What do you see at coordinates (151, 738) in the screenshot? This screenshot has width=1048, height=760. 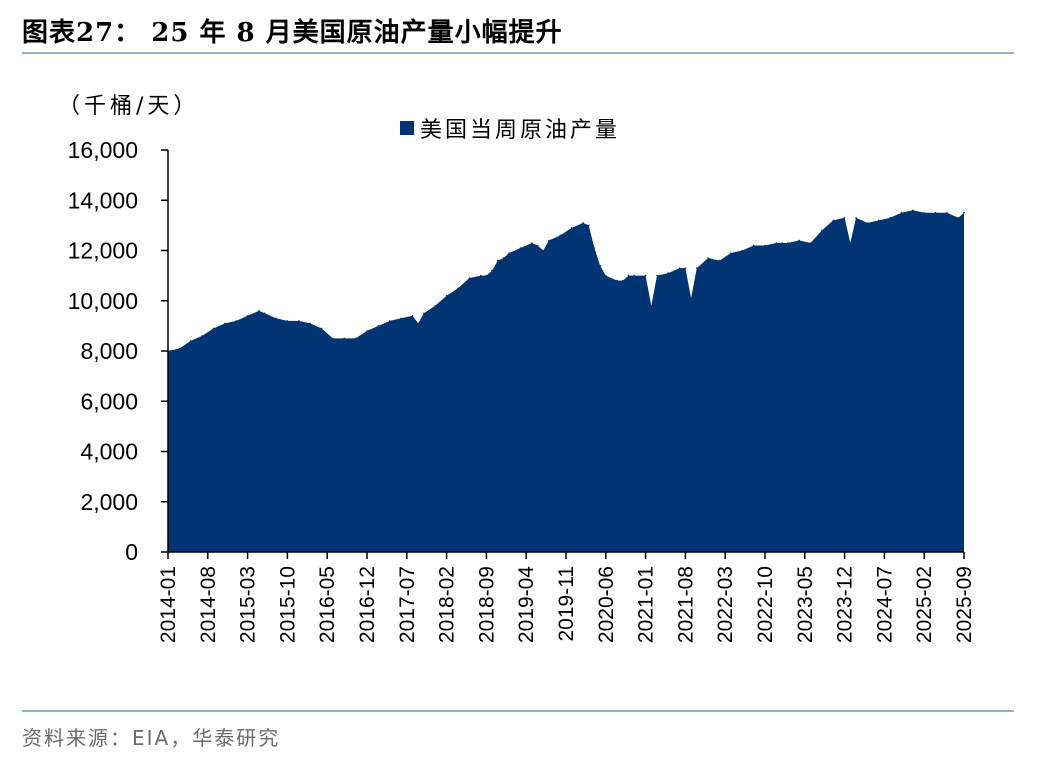 I see `source-note: 资料来源：EIA，华泰研究` at bounding box center [151, 738].